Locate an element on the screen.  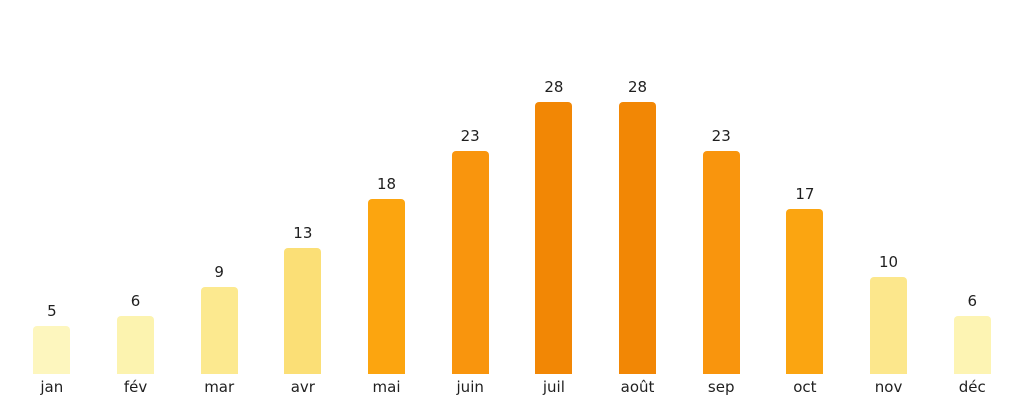
bar-group: 6 déc is located at coordinates (972, 202).